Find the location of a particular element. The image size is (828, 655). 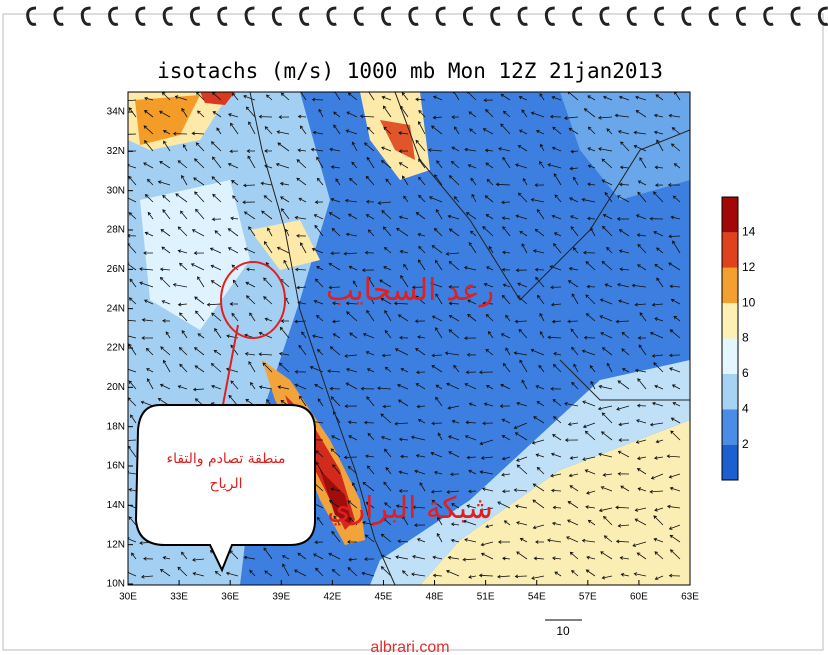

x-tick-label: 60E is located at coordinates (639, 597).